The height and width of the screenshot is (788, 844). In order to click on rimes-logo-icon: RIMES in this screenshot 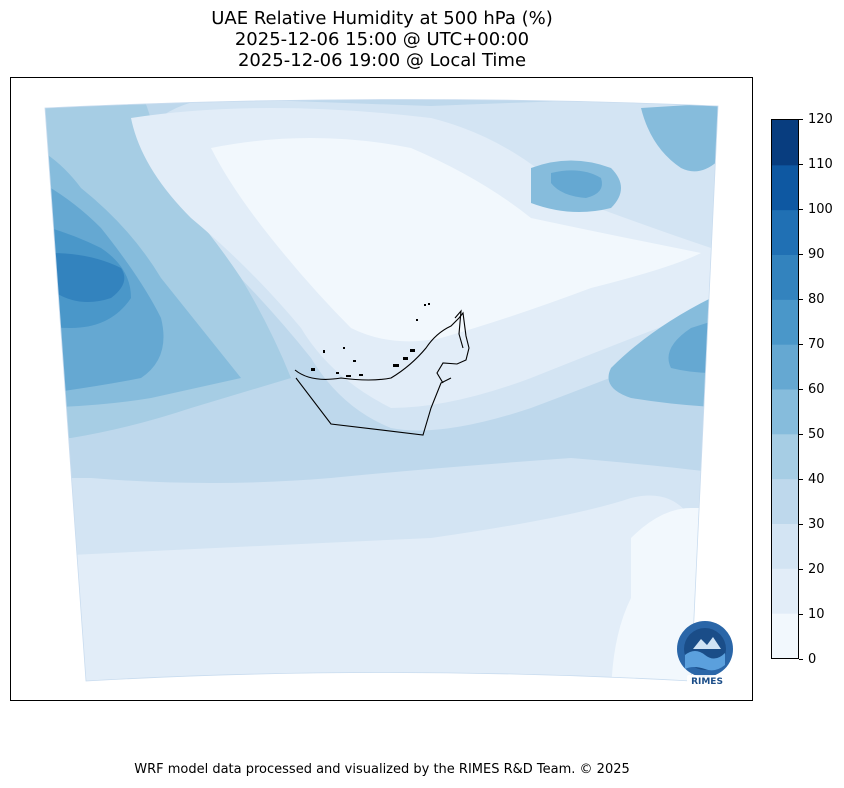, I will do `click(705, 654)`.